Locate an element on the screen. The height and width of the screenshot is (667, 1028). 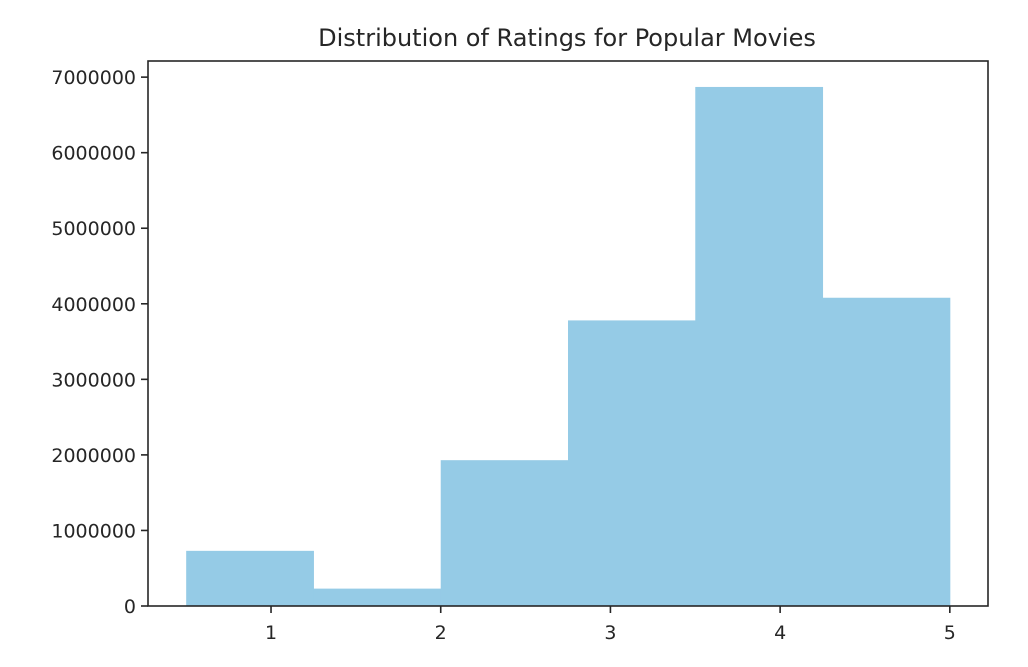
y-tick-label: 2000000 is located at coordinates (93, 456).